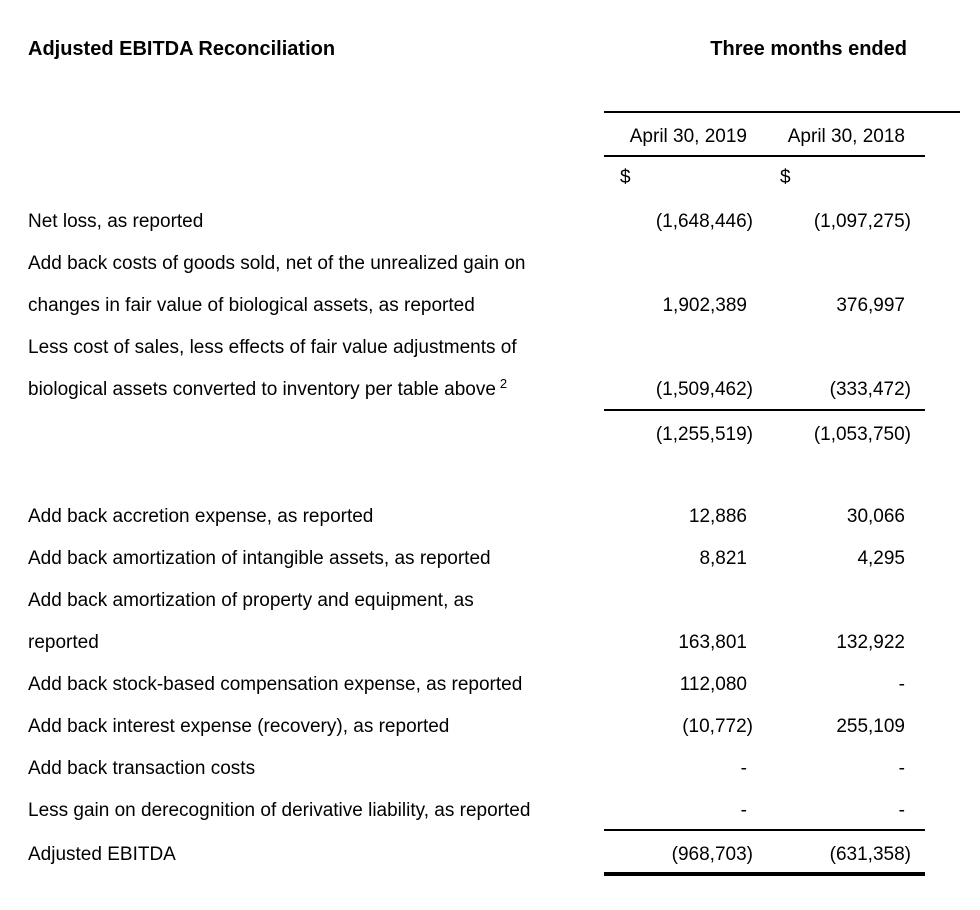 The width and height of the screenshot is (980, 910). I want to click on value-2019: 163,801, so click(712, 642).